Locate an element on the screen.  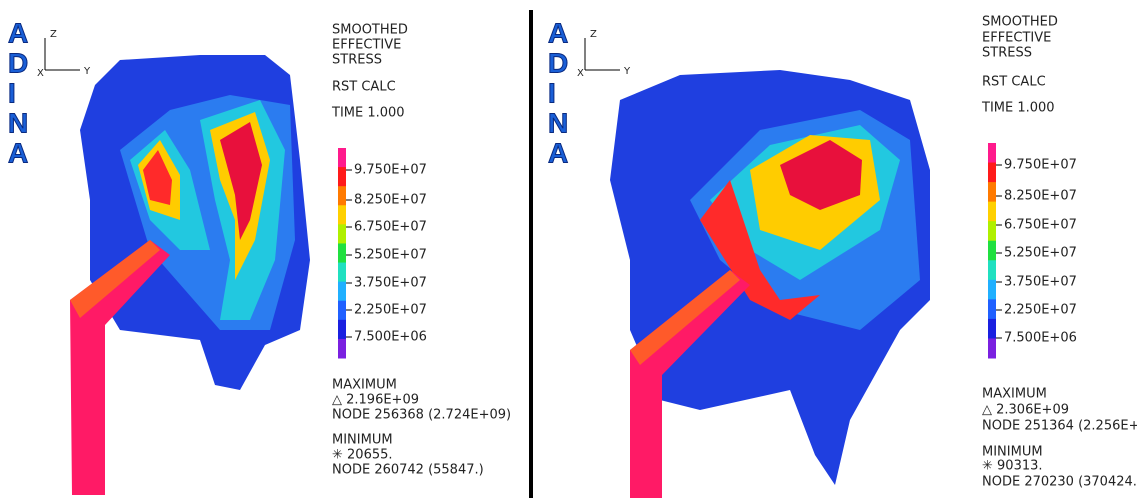
extreme-info: △ 2.306E+09 is located at coordinates (1025, 410).